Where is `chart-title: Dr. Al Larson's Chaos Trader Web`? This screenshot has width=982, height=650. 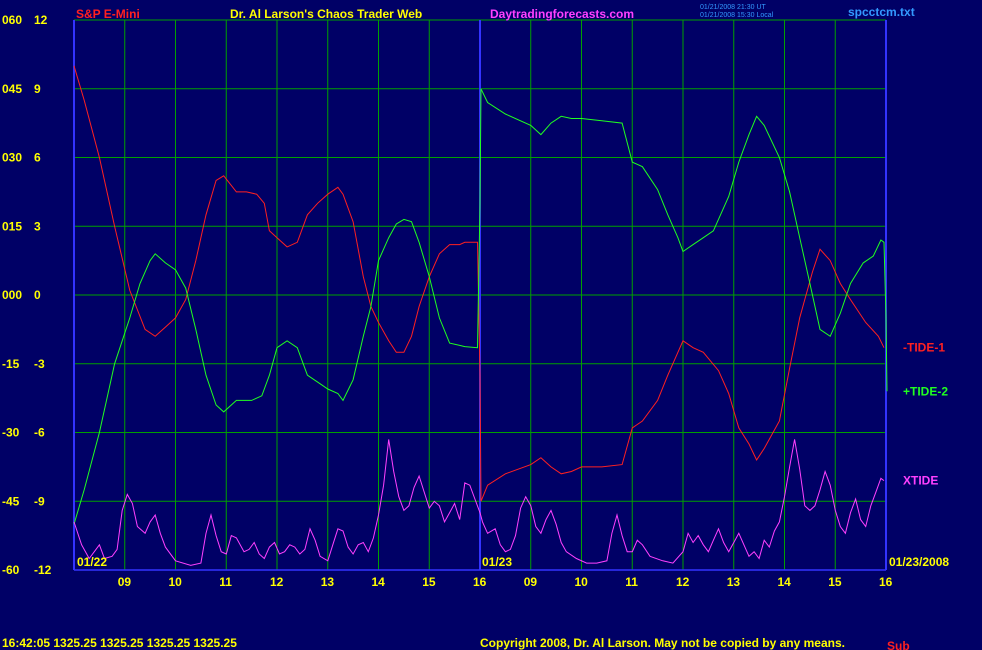 chart-title: Dr. Al Larson's Chaos Trader Web is located at coordinates (326, 14).